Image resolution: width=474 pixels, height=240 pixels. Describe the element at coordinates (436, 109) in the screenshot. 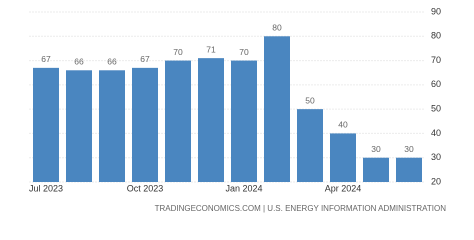

I see `y-tick-label: 50` at that location.